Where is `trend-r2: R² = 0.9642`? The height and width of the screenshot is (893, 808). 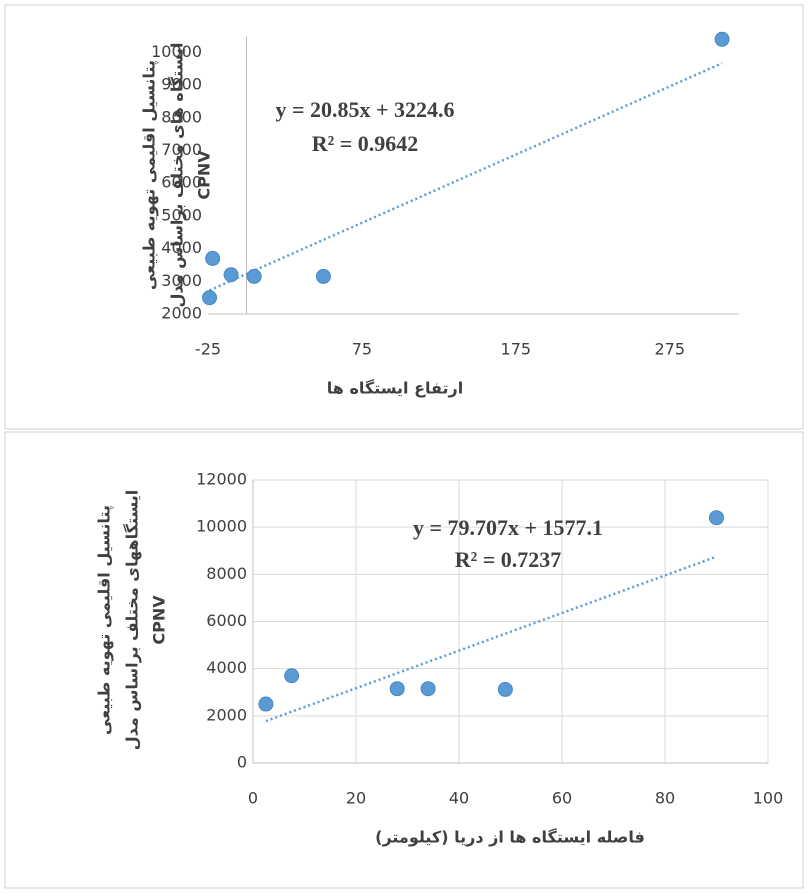
trend-r2: R² = 0.9642 is located at coordinates (365, 143).